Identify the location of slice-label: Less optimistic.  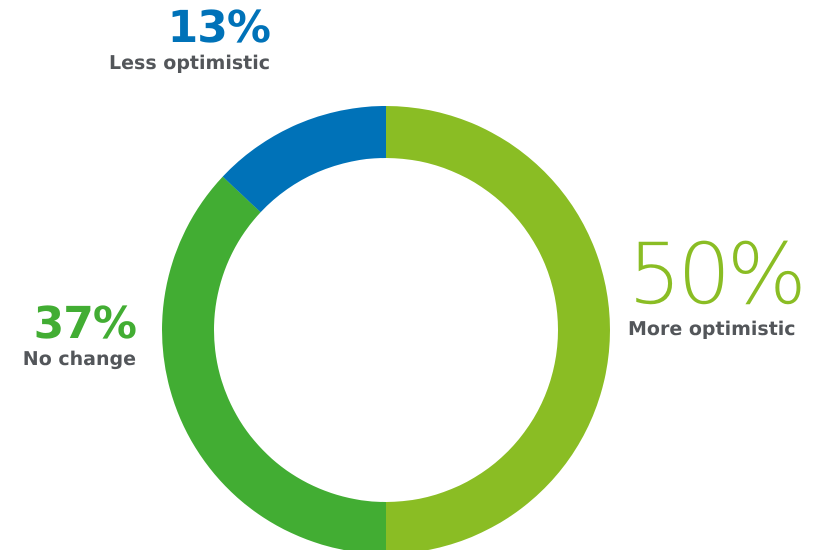
(189, 63).